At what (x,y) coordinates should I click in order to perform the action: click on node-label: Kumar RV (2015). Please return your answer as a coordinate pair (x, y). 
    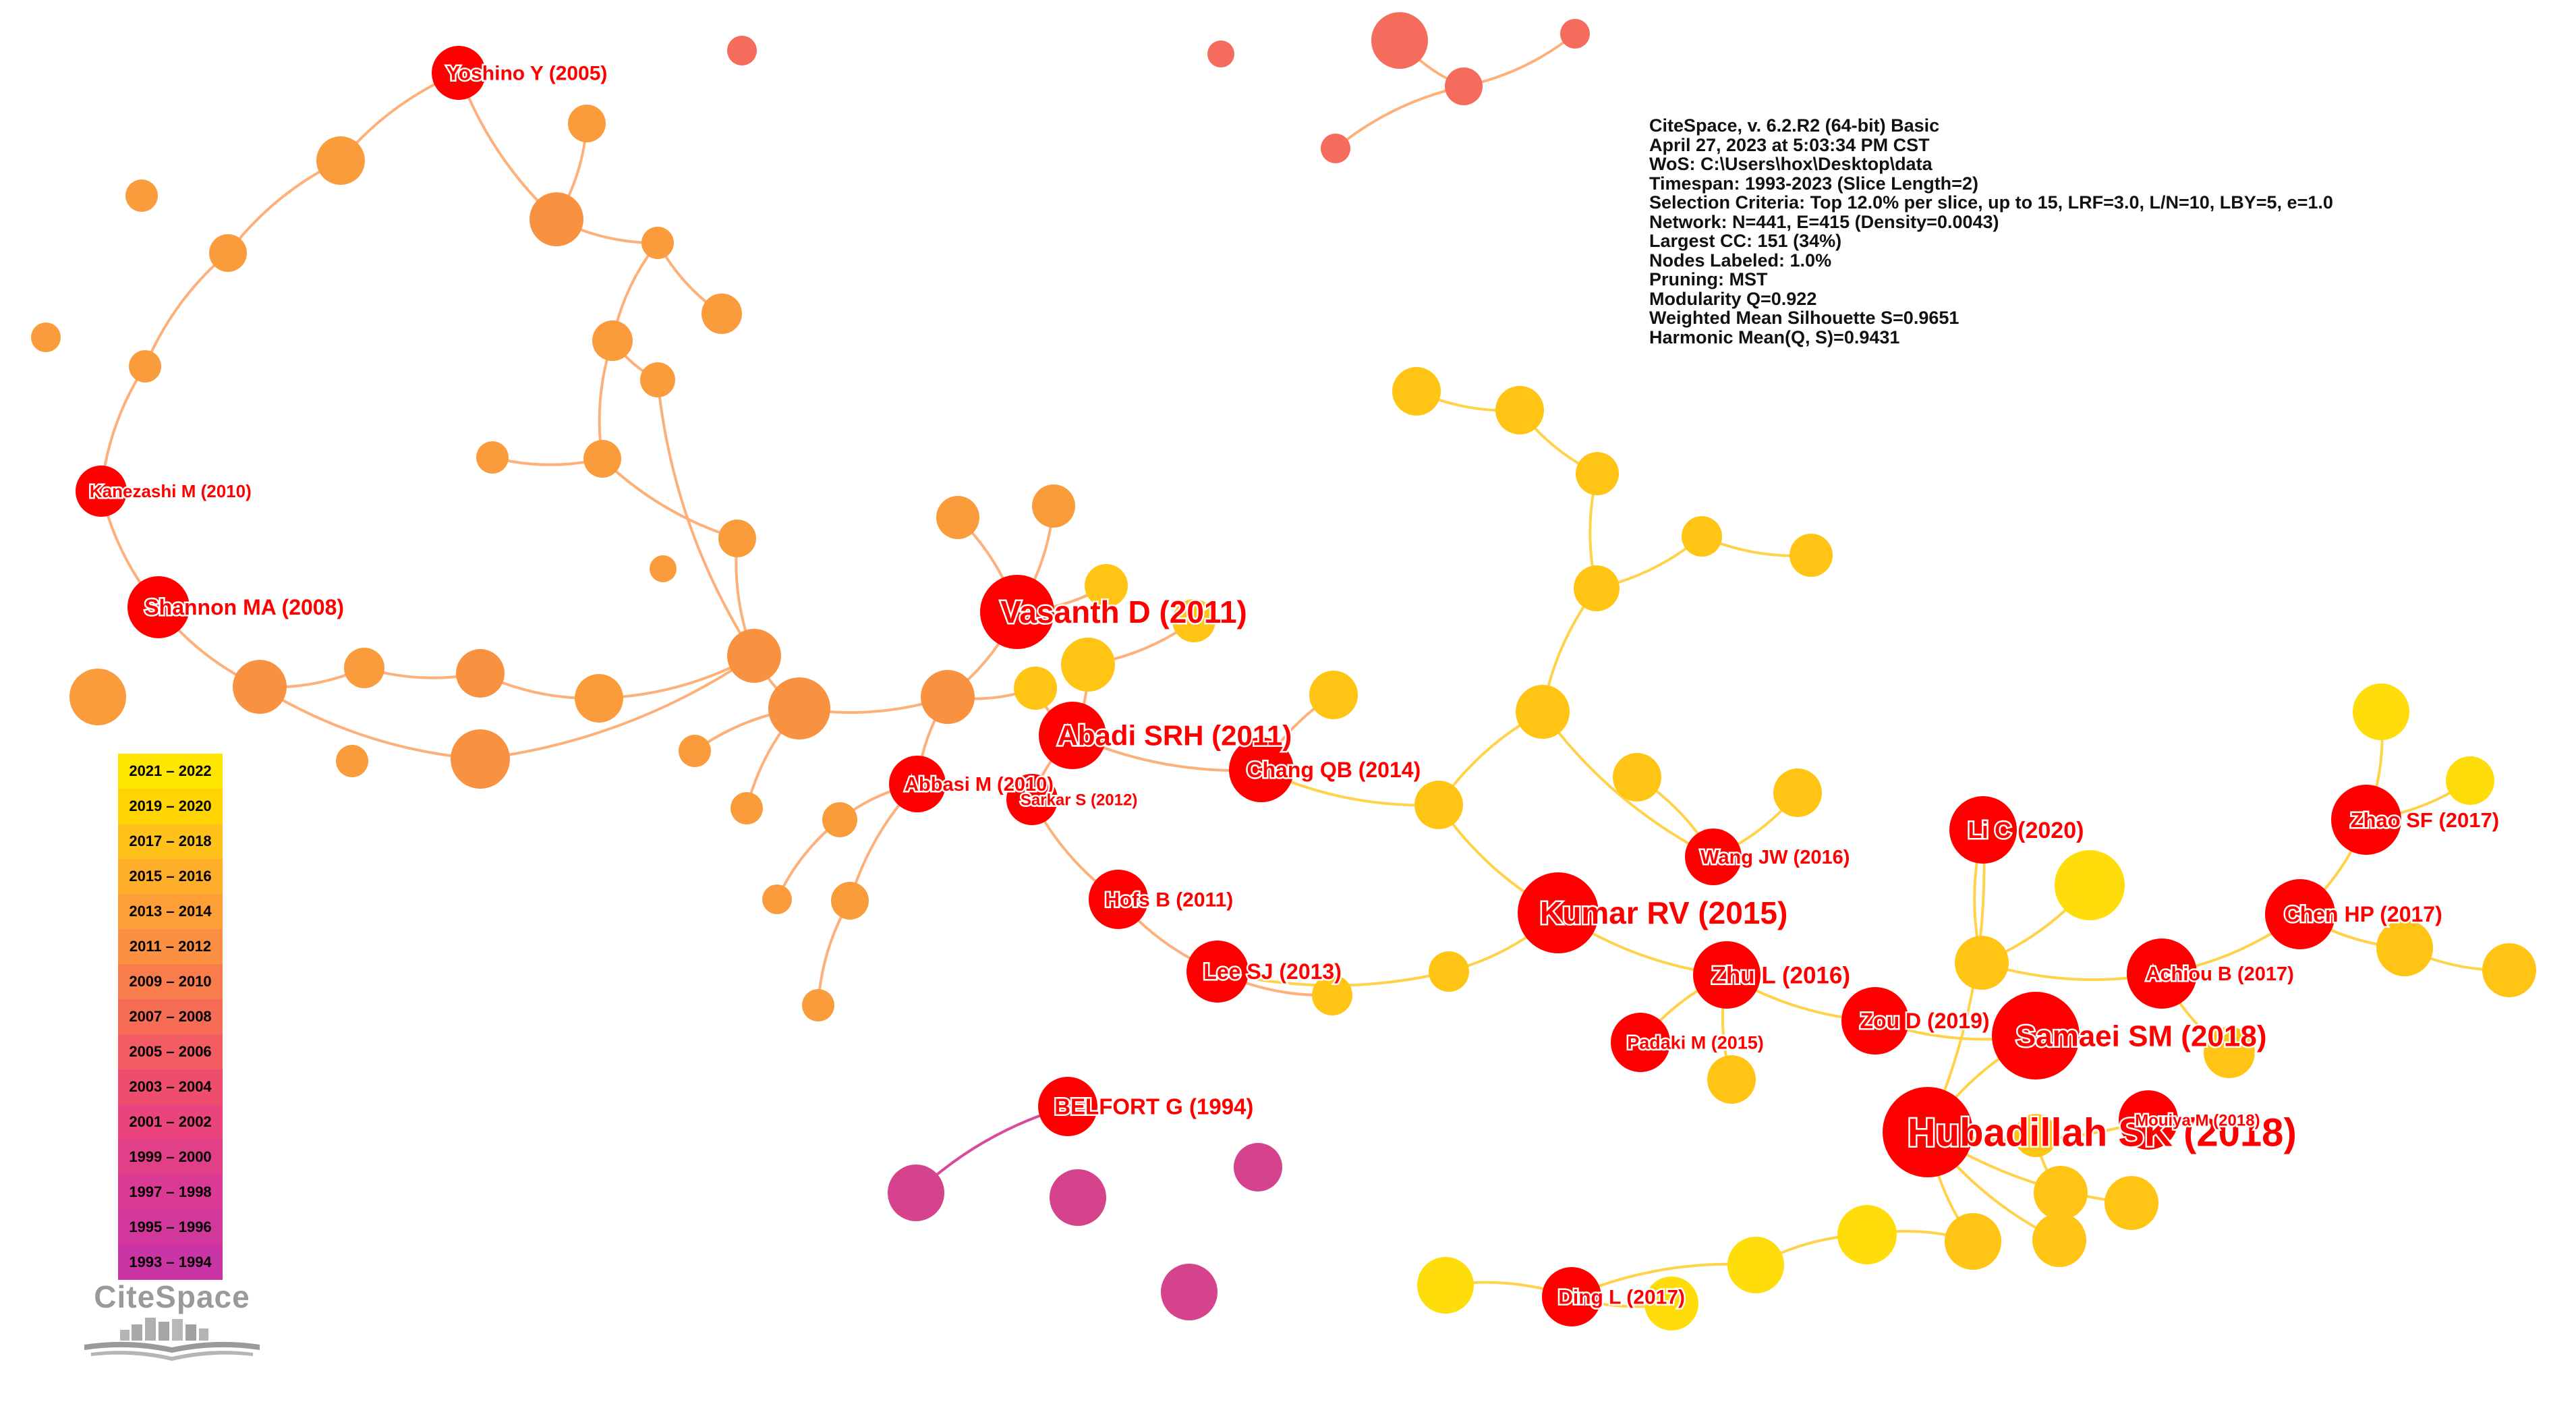
    Looking at the image, I should click on (1663, 912).